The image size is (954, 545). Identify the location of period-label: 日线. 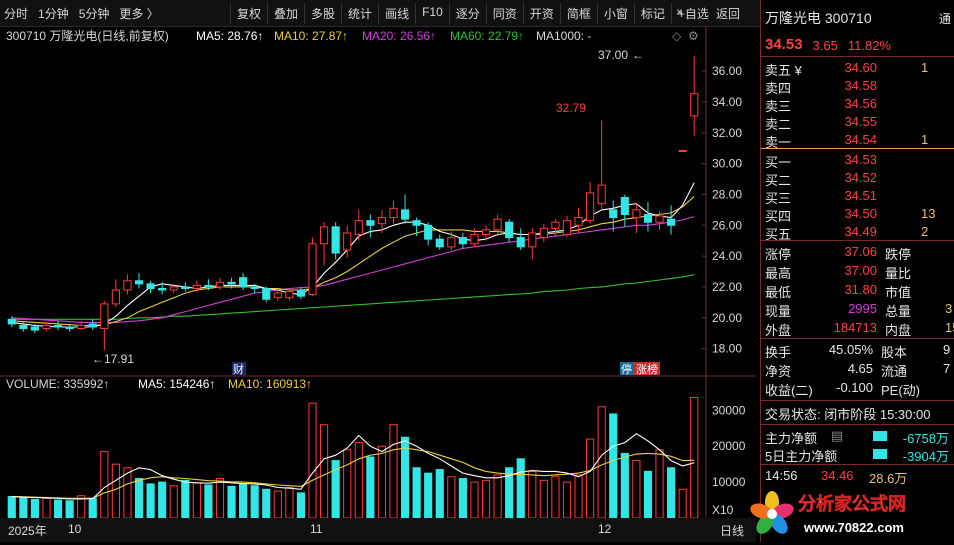
(732, 531).